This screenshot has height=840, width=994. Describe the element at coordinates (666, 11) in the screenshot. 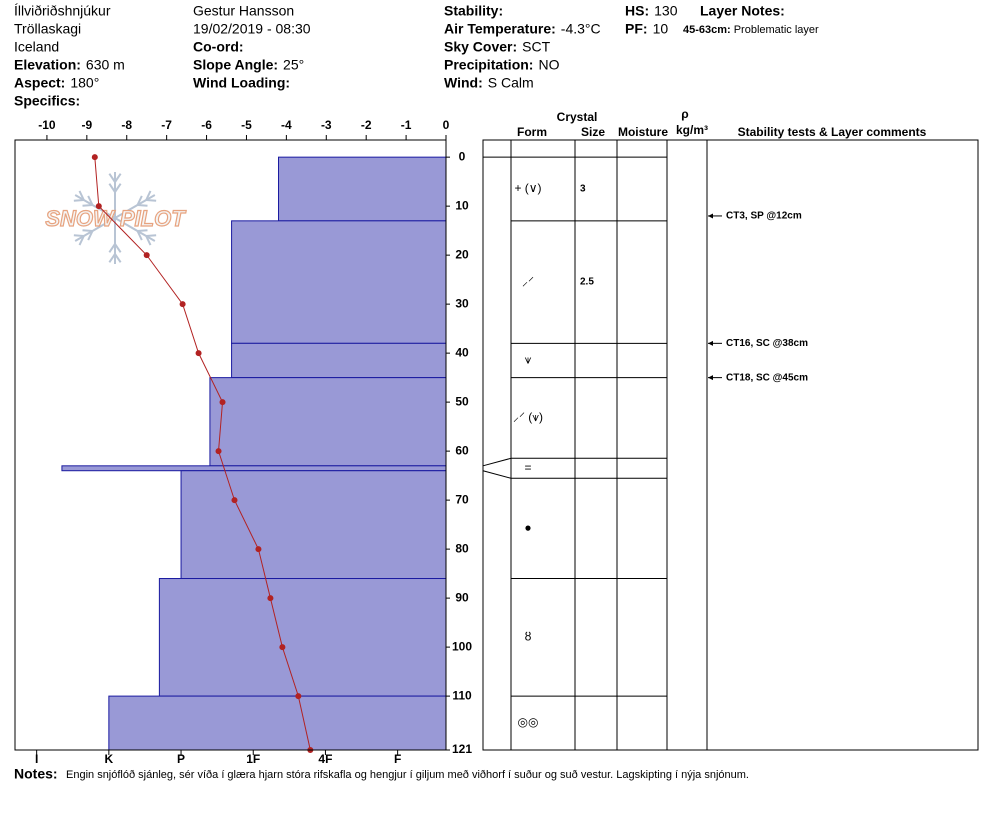

I see `field-value: 130` at that location.